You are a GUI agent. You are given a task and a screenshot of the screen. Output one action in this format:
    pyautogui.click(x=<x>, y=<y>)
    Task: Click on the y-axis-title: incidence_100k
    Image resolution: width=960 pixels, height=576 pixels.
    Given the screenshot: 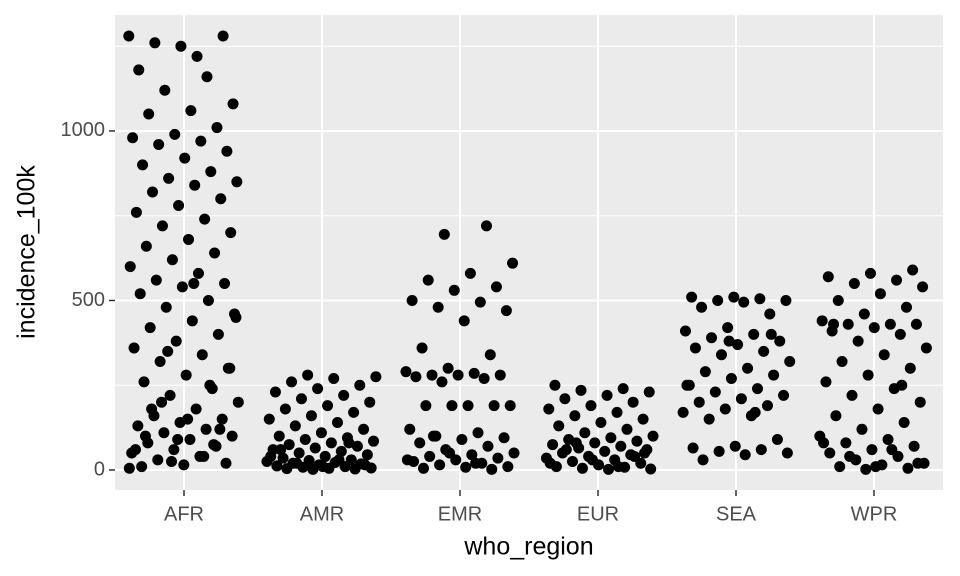 What is the action you would take?
    pyautogui.click(x=27, y=252)
    